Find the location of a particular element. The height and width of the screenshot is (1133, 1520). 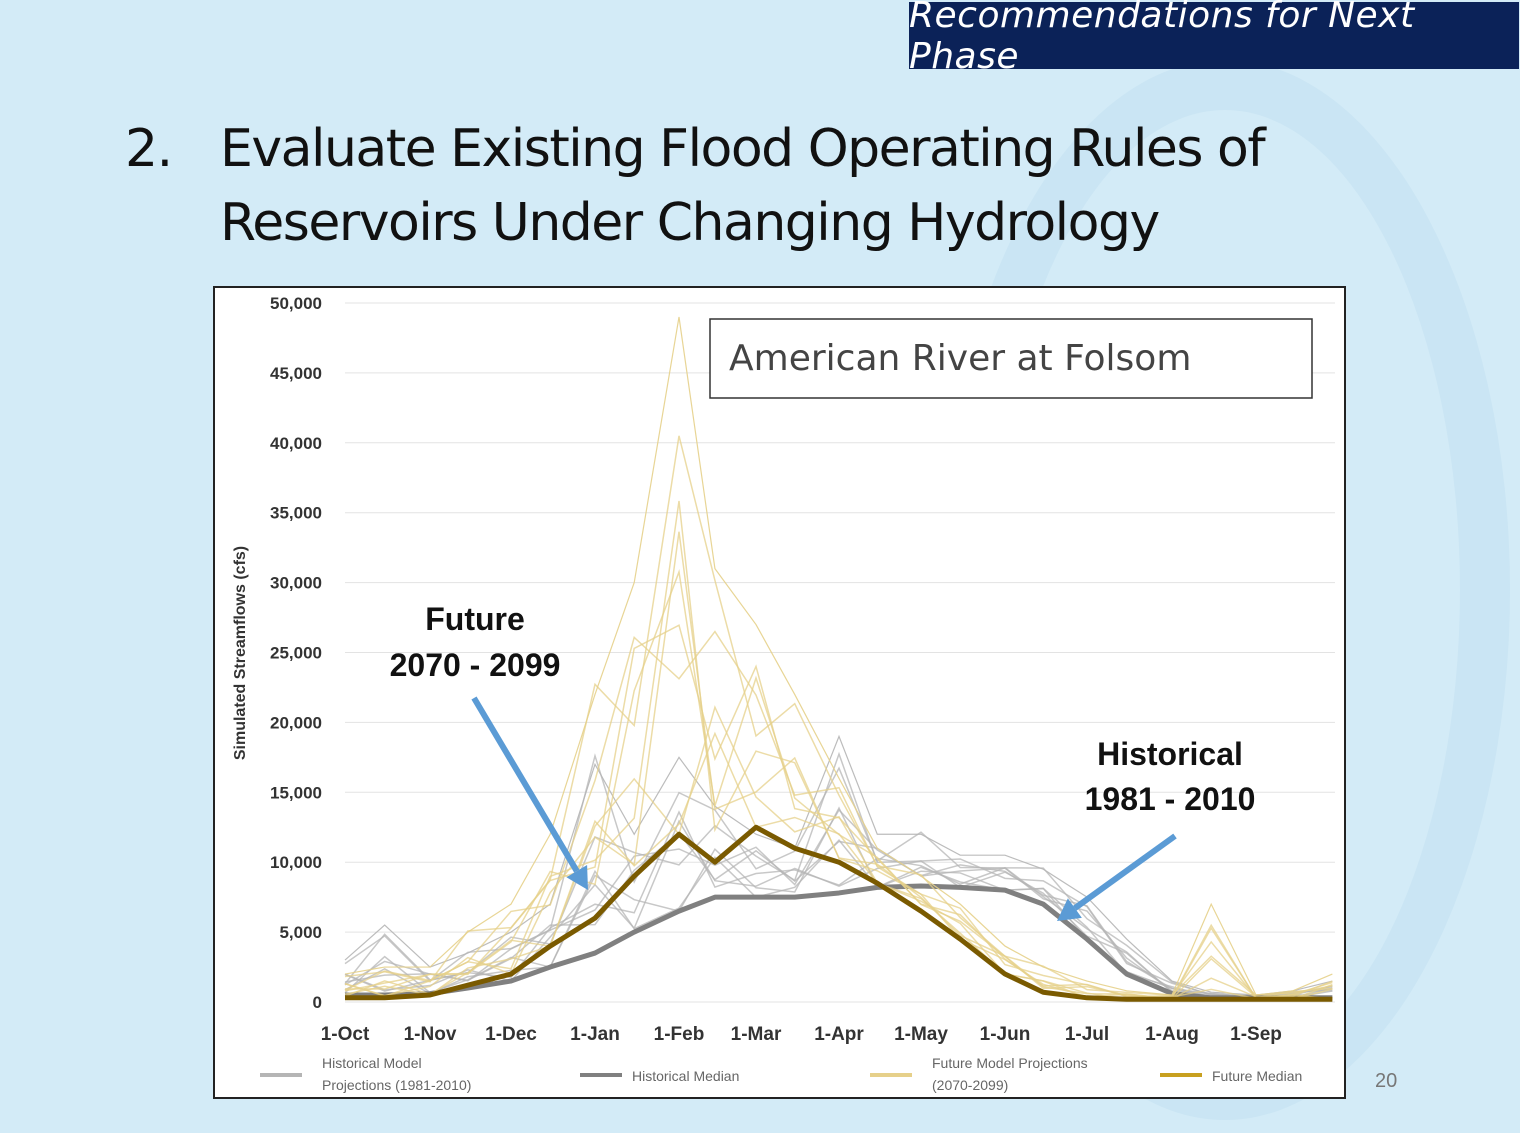

legend-label-line1: Historical Model is located at coordinates (372, 1063).